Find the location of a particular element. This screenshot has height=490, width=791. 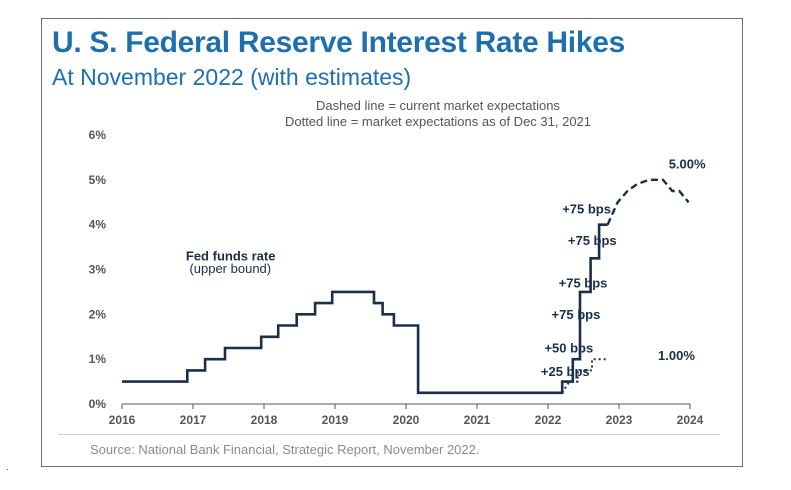

y-tick-label: 4% is located at coordinates (98, 225).